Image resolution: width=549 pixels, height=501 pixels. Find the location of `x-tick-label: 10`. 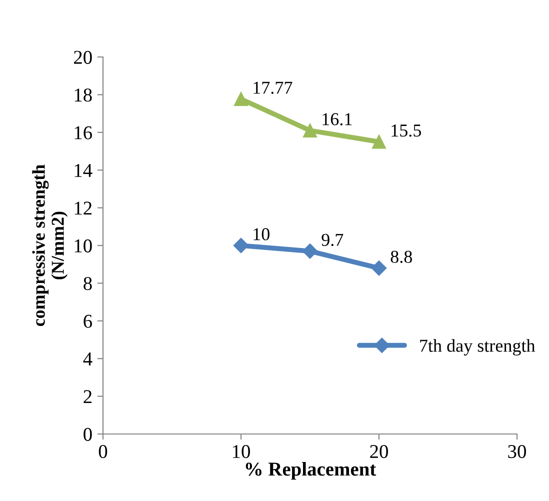

x-tick-label: 10 is located at coordinates (241, 451).